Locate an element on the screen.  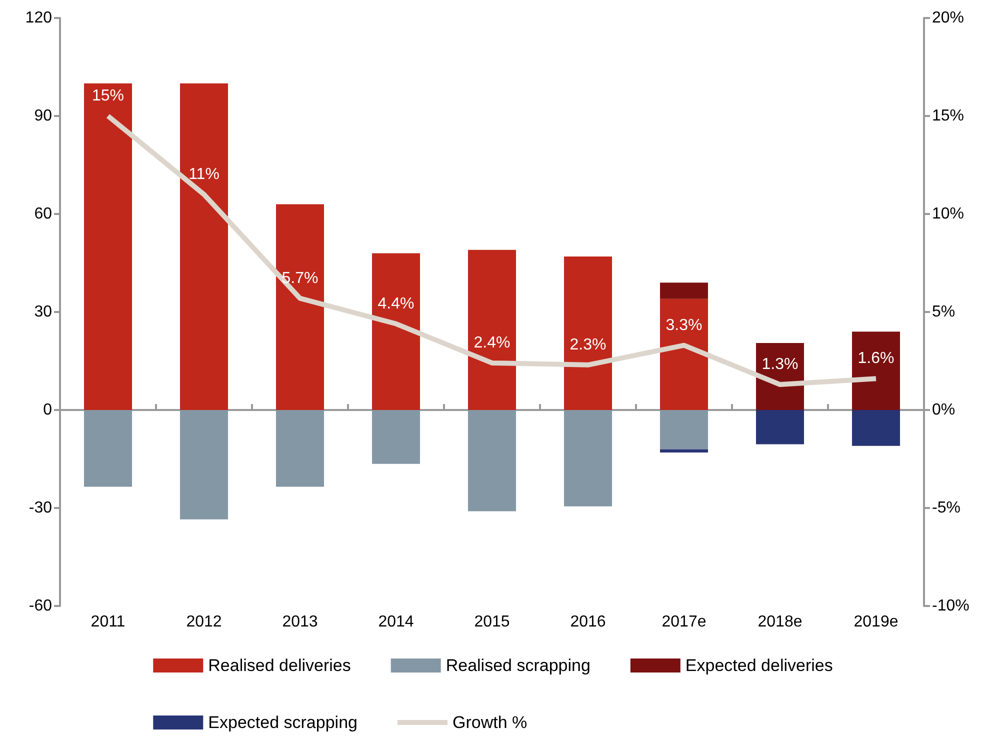
x-tick-label: 2012 is located at coordinates (204, 622).